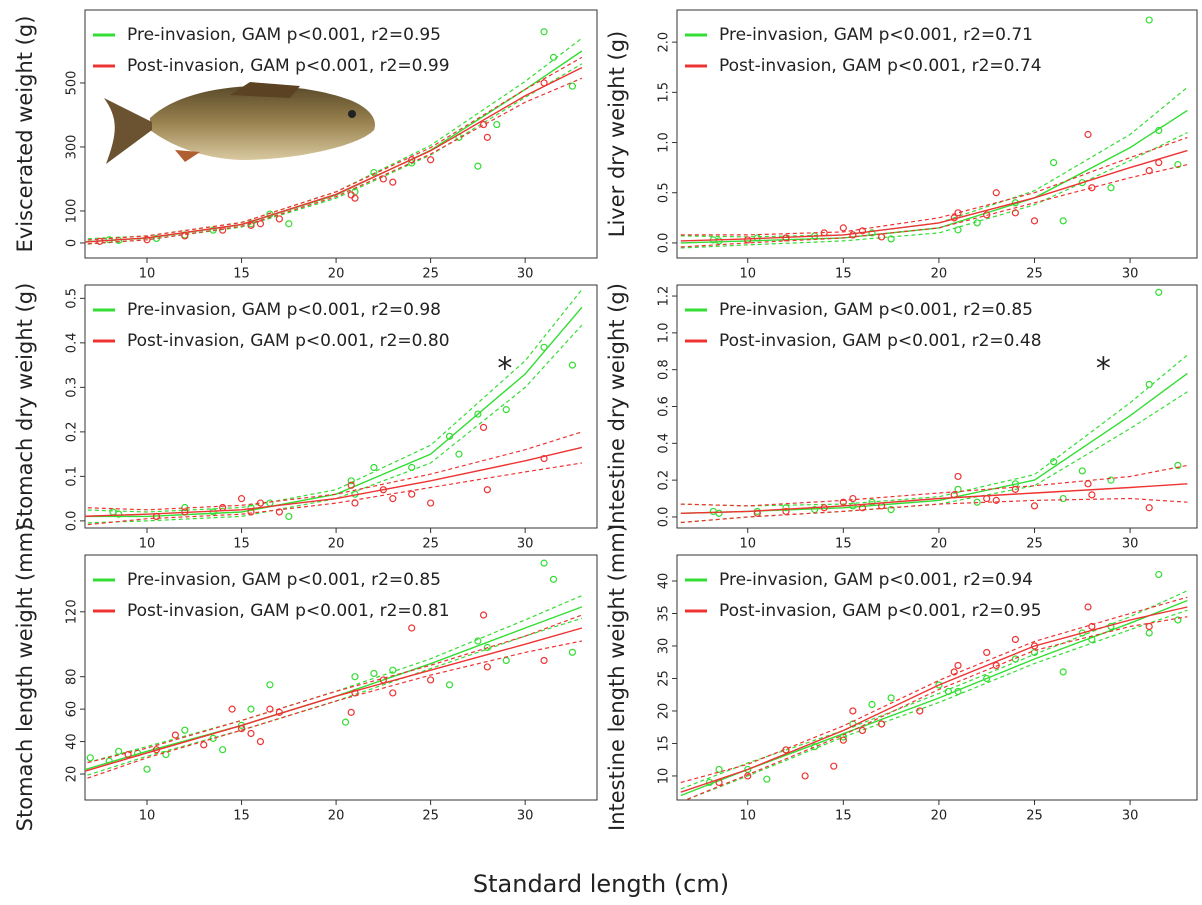  Describe the element at coordinates (664, 92) in the screenshot. I see `y-tick-label: 1.5` at that location.